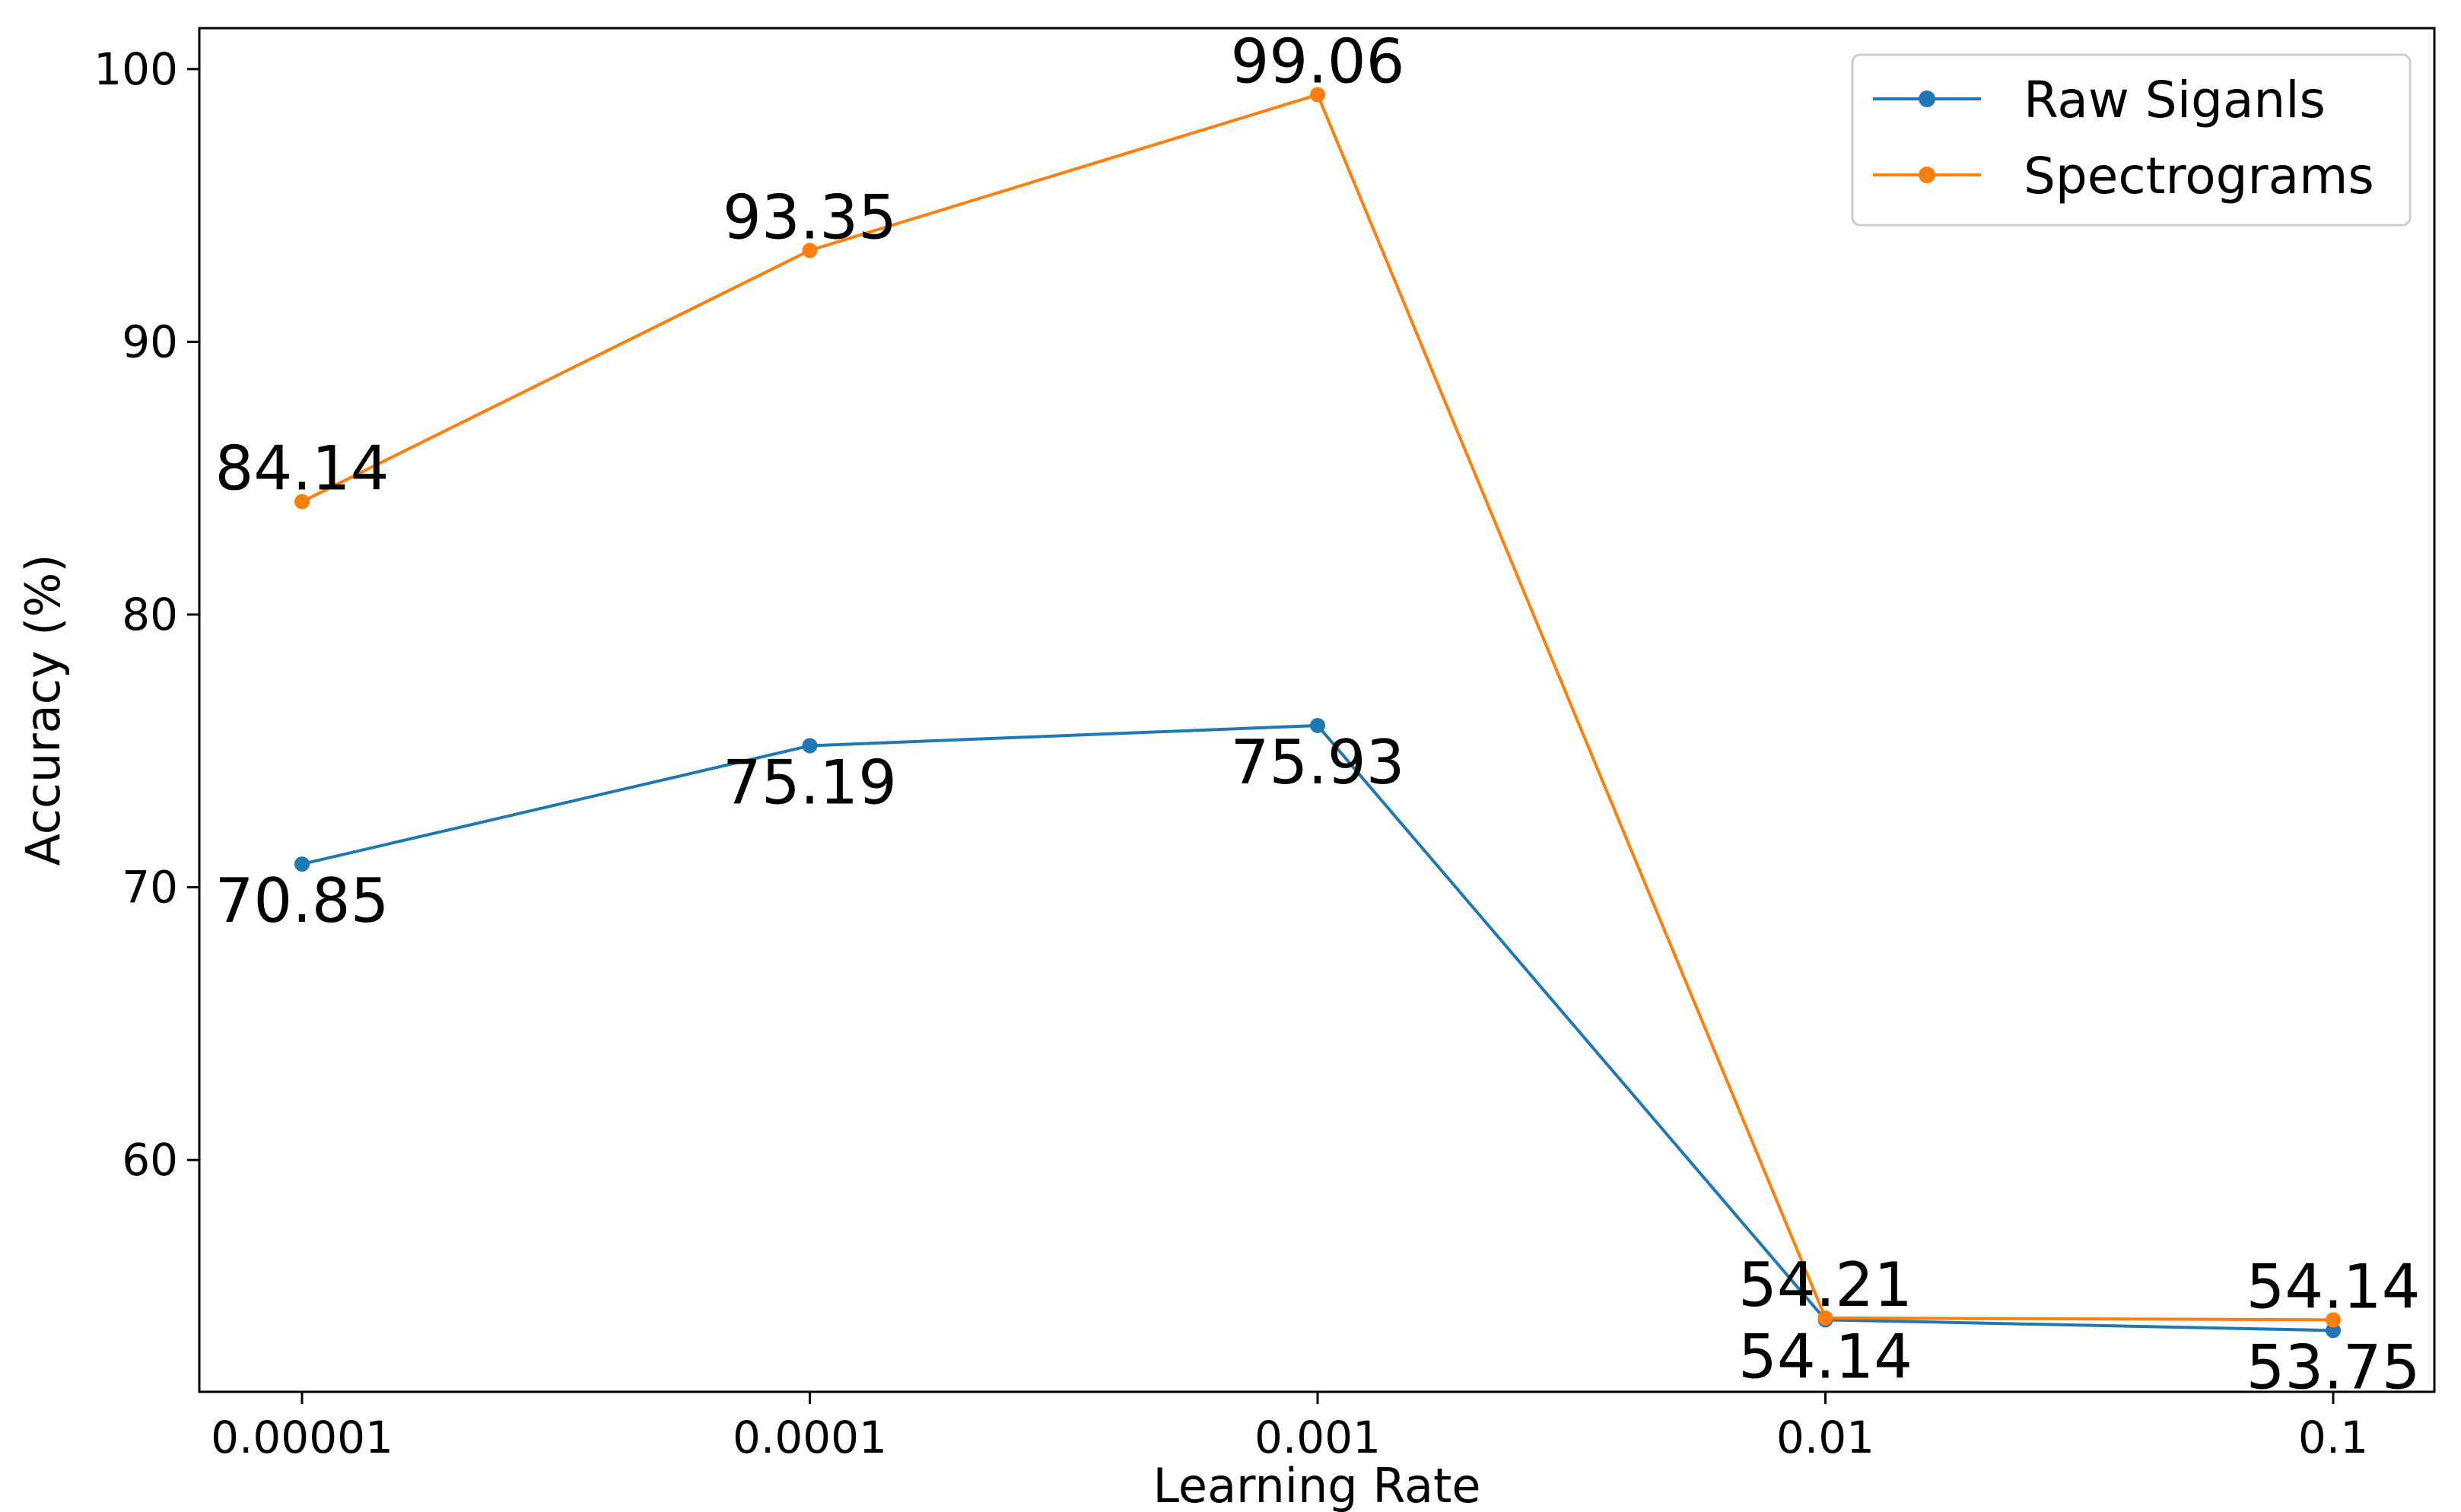 The image size is (2461, 1512). Describe the element at coordinates (1317, 1437) in the screenshot. I see `x-tick-label: 0.001` at that location.